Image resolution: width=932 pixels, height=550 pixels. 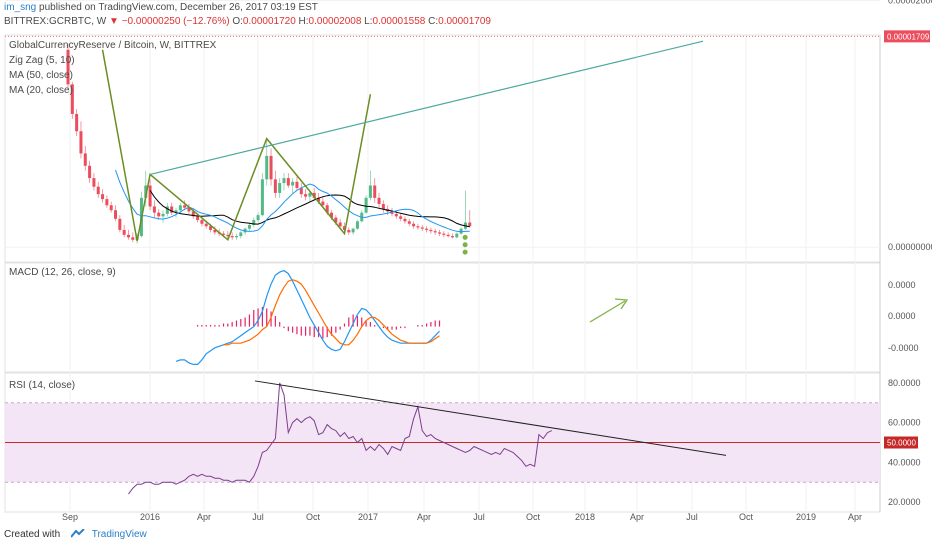 What do you see at coordinates (479, 517) in the screenshot?
I see `x-axis-label: Jul` at bounding box center [479, 517].